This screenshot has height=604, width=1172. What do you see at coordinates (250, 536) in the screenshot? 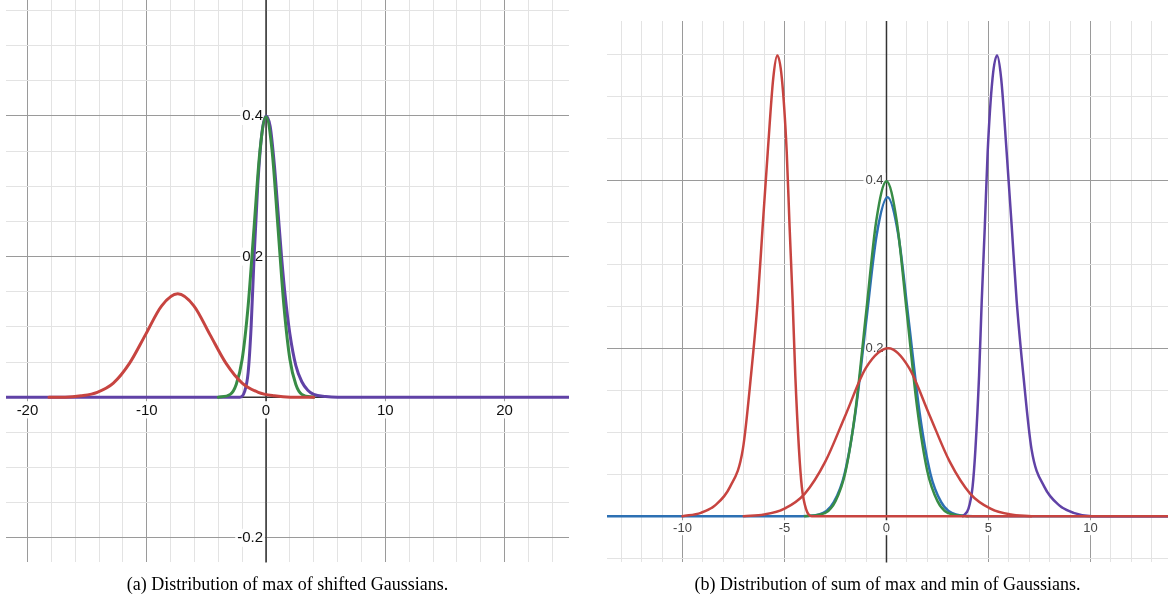
I see `y-tick-label: -0.2` at bounding box center [250, 536].